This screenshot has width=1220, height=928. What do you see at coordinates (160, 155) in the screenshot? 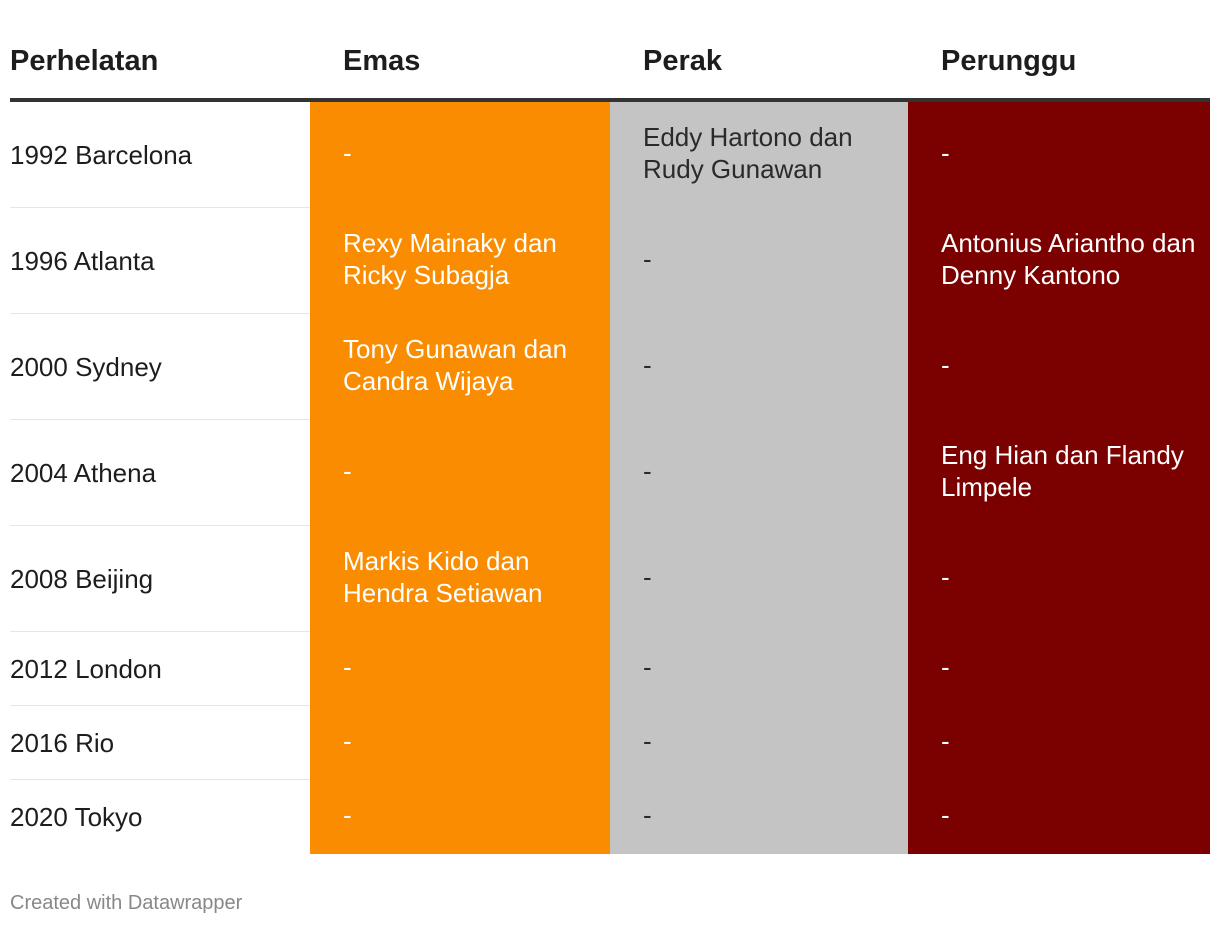
I see `event-cell: 1992 Barcelona` at bounding box center [160, 155].